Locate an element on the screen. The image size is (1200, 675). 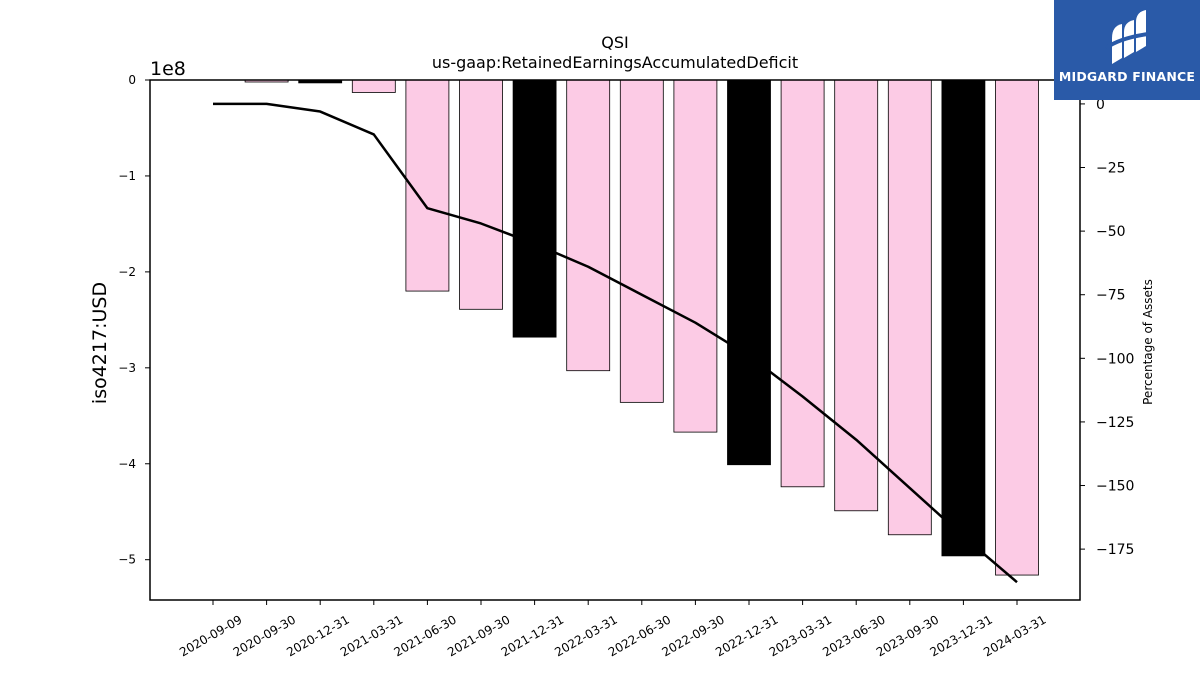
y-axis-ticks: 0 −1 −2 −3 −4 −5 is located at coordinates (134, 320).